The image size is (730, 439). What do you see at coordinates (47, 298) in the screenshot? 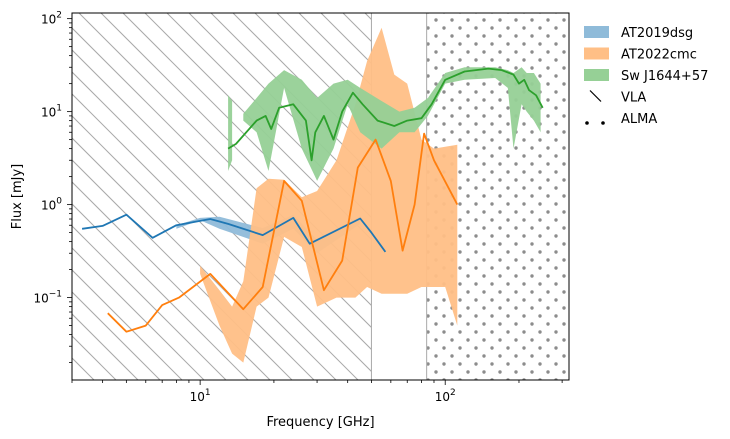
I see `y-tick-label: 10⁻¹` at bounding box center [47, 298].